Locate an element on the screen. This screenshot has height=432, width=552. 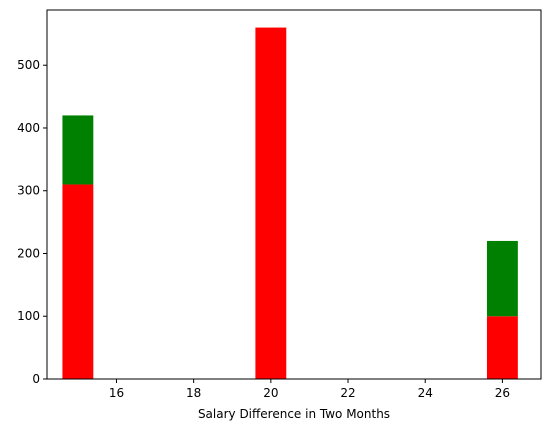
x-axis-label: Salary Difference in Two Months is located at coordinates (294, 414).